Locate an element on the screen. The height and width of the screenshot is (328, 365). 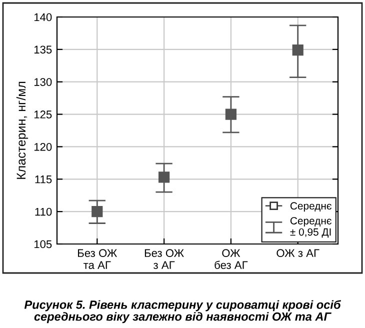
y-tick-label: 135 is located at coordinates (43, 50).